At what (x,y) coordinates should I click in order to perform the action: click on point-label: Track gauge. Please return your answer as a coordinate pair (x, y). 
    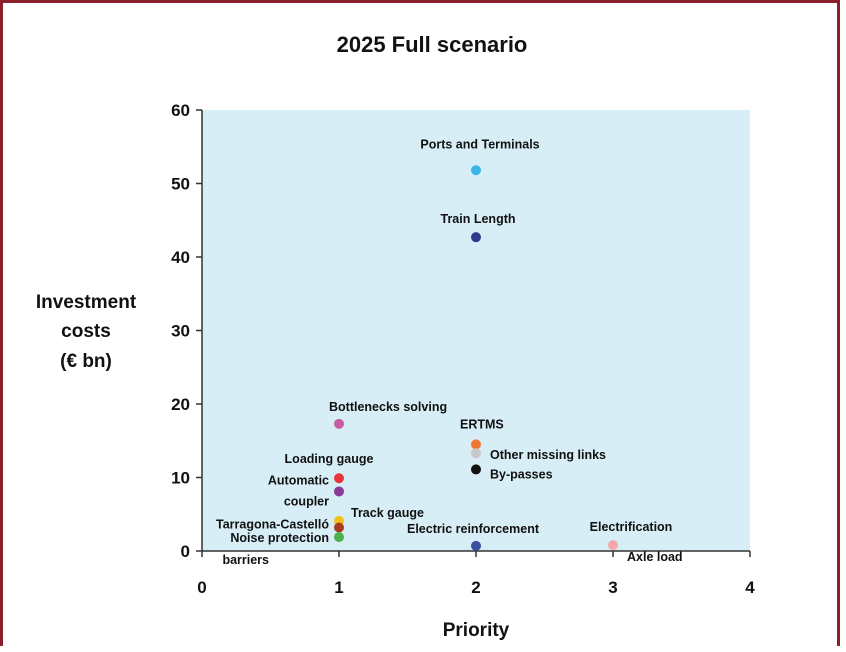
    Looking at the image, I should click on (387, 513).